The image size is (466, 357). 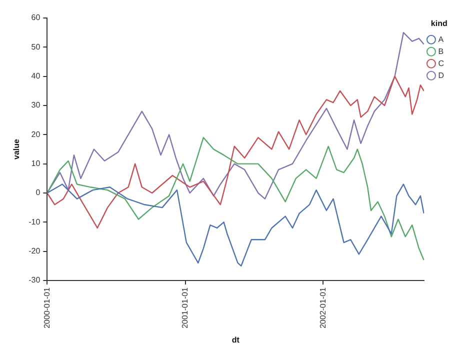 What do you see at coordinates (36, 105) in the screenshot?
I see `y-tick-label: 30` at bounding box center [36, 105].